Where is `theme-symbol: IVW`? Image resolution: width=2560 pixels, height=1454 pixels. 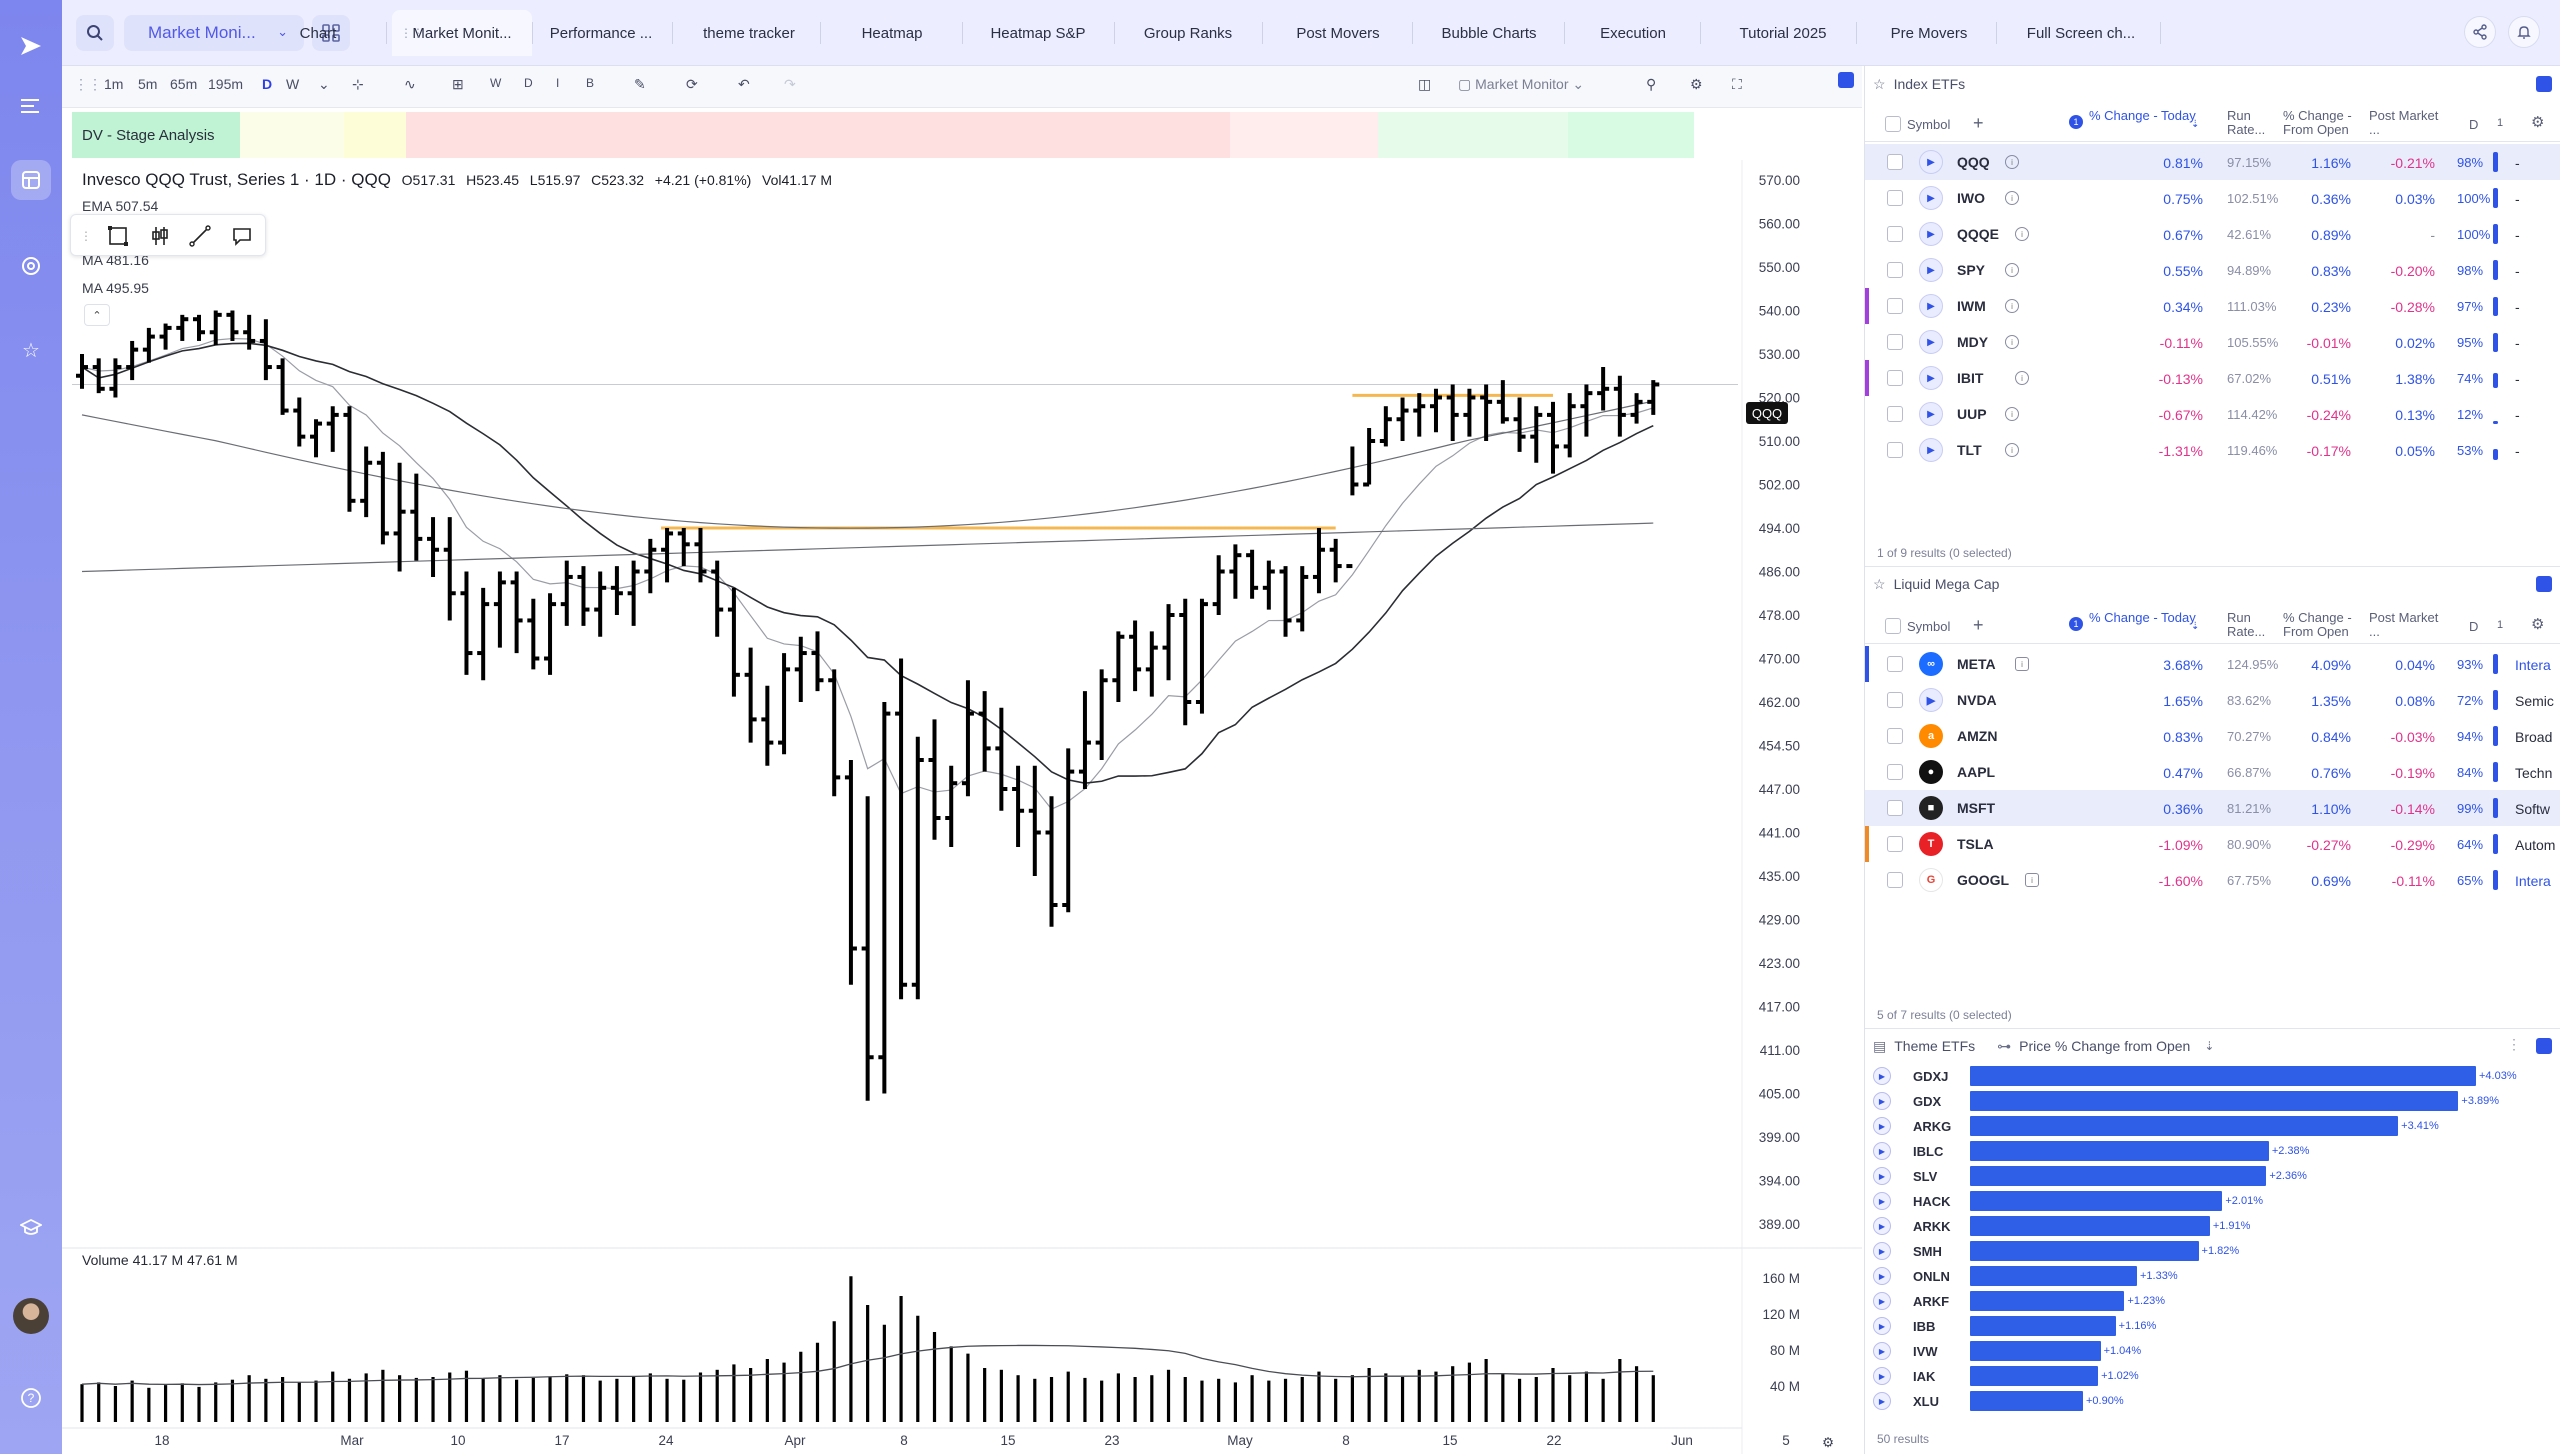
theme-symbol: IVW is located at coordinates (1925, 1351).